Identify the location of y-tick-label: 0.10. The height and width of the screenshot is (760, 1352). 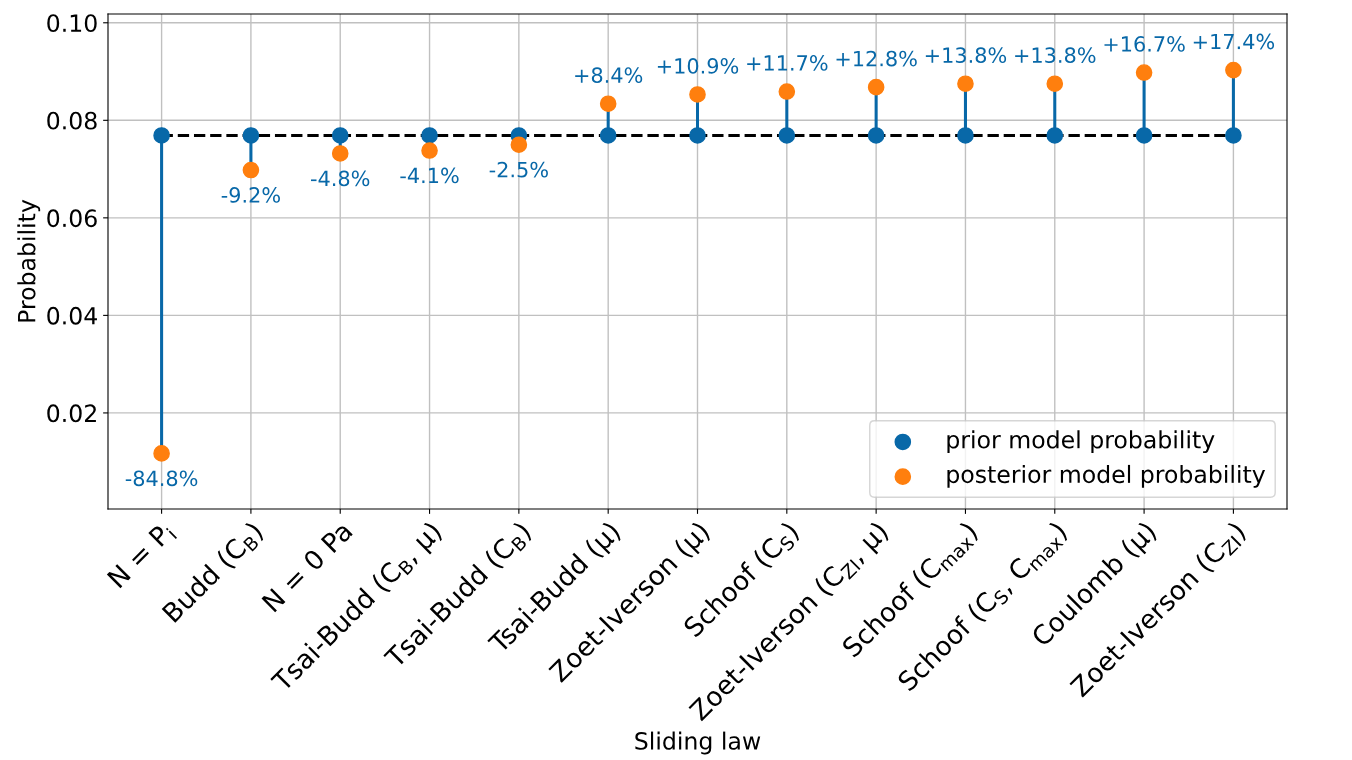
(72, 23).